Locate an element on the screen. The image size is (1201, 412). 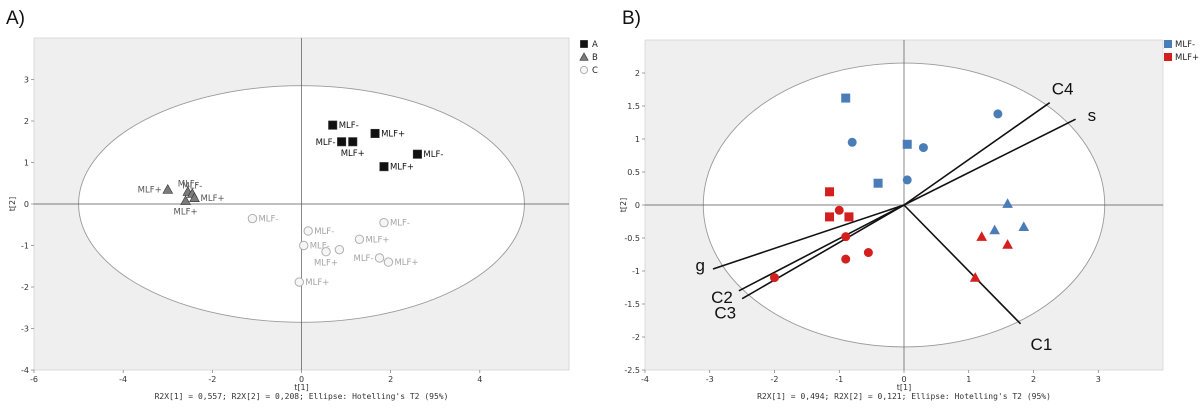
loading-label-g: g is located at coordinates (700, 265).